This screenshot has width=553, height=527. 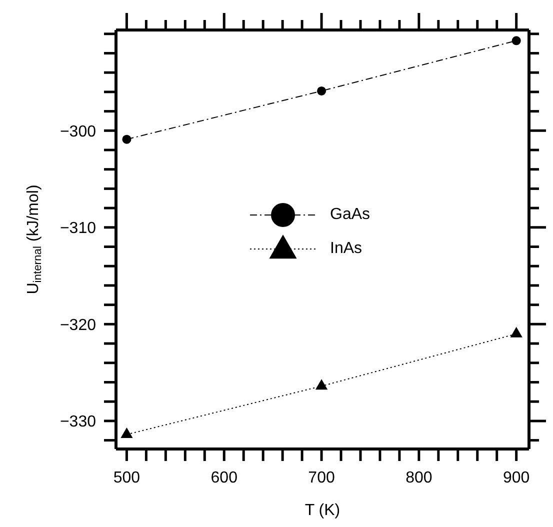 I want to click on y-tick-label: −320, so click(x=78, y=325).